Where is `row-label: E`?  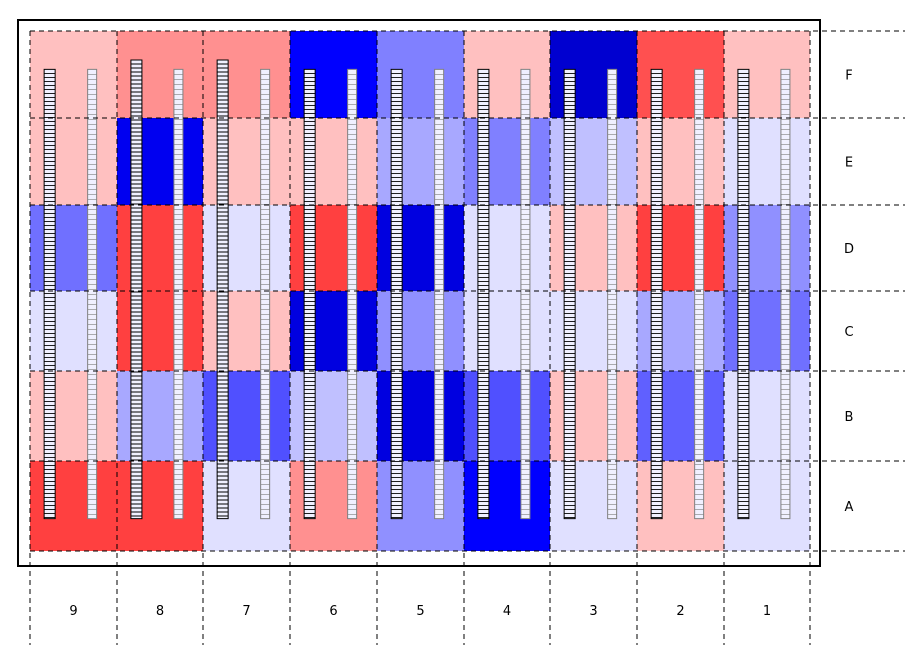 row-label: E is located at coordinates (849, 163).